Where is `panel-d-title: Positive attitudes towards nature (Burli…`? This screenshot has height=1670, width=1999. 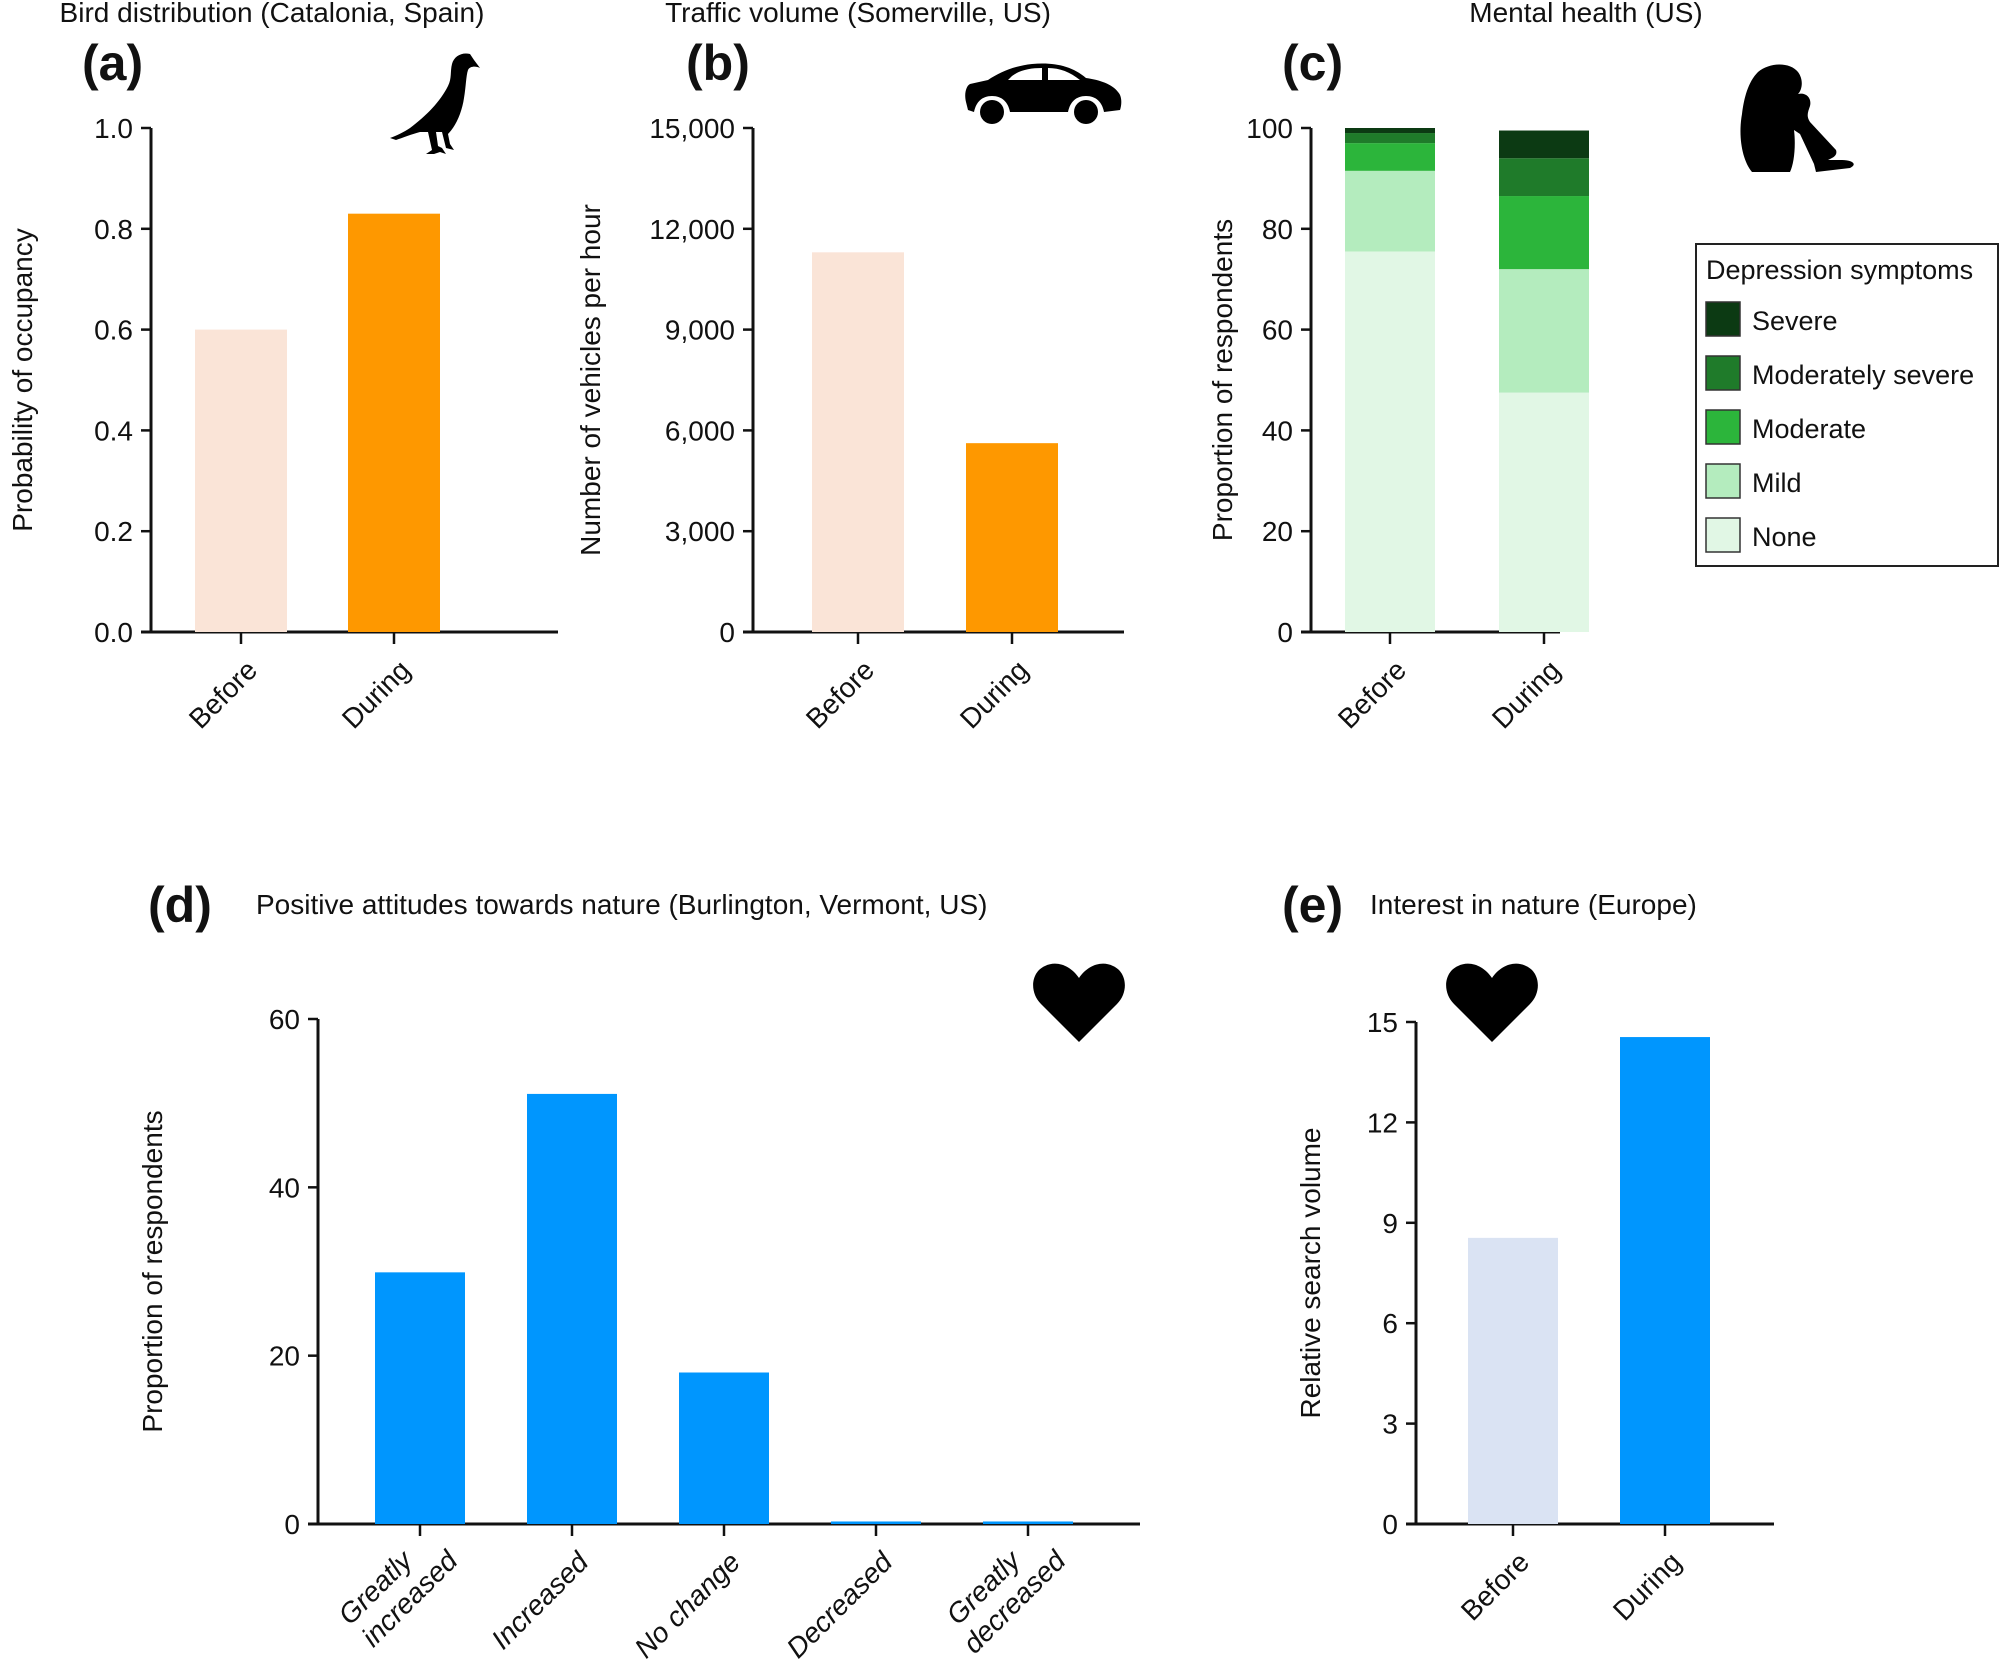 panel-d-title: Positive attitudes towards nature (Burli… is located at coordinates (621, 904).